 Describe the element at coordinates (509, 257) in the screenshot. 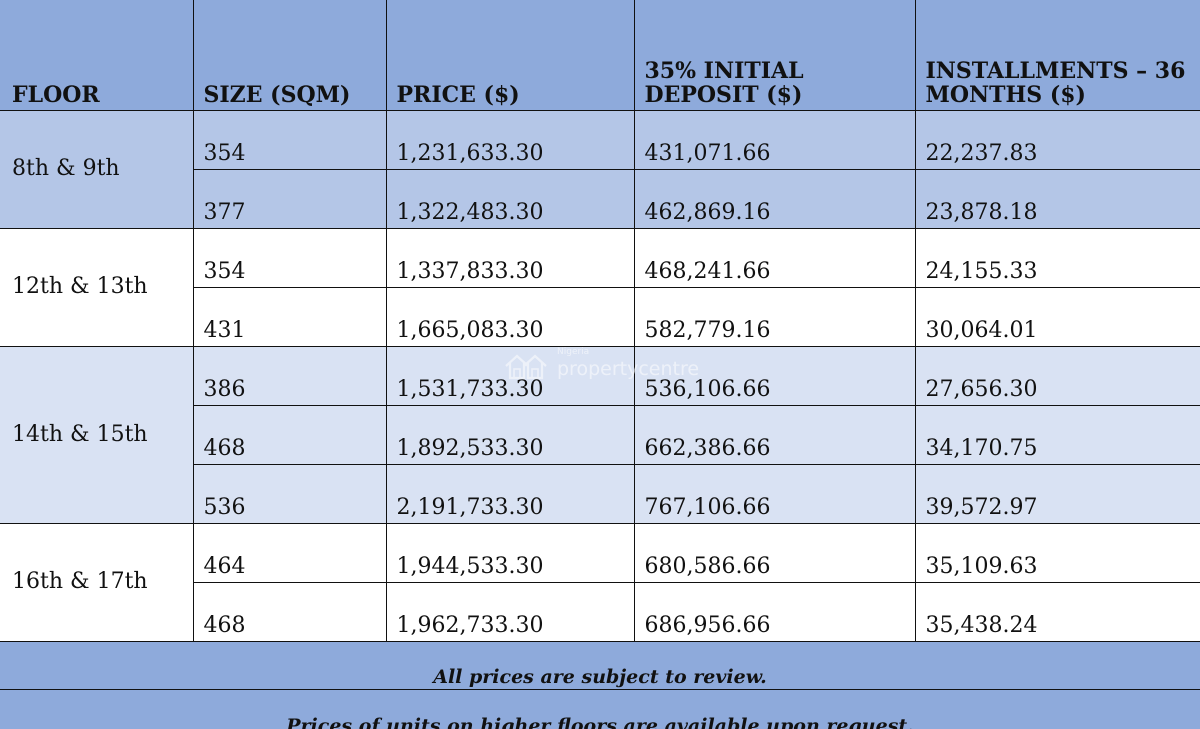

I see `price-cell: 1,337,833.30` at that location.